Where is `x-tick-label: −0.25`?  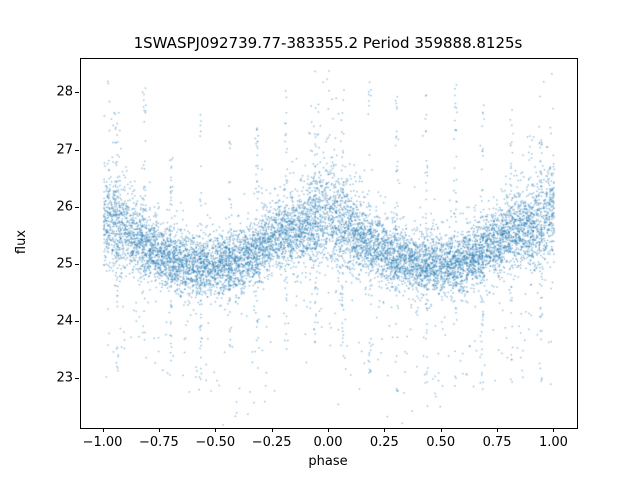
x-tick-label: −0.25 is located at coordinates (271, 442).